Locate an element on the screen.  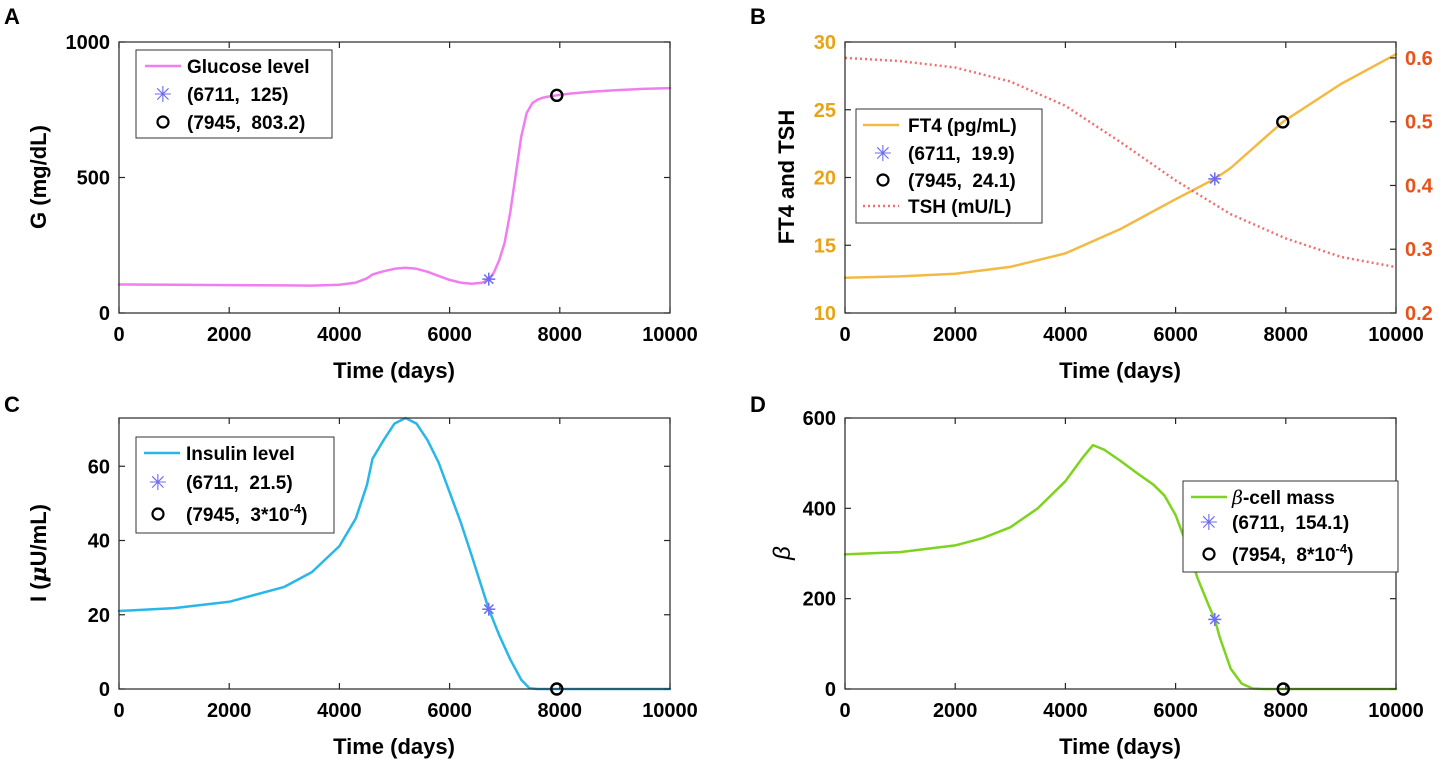
panel-c-legend-marker2-end: ) is located at coordinates (304, 515).